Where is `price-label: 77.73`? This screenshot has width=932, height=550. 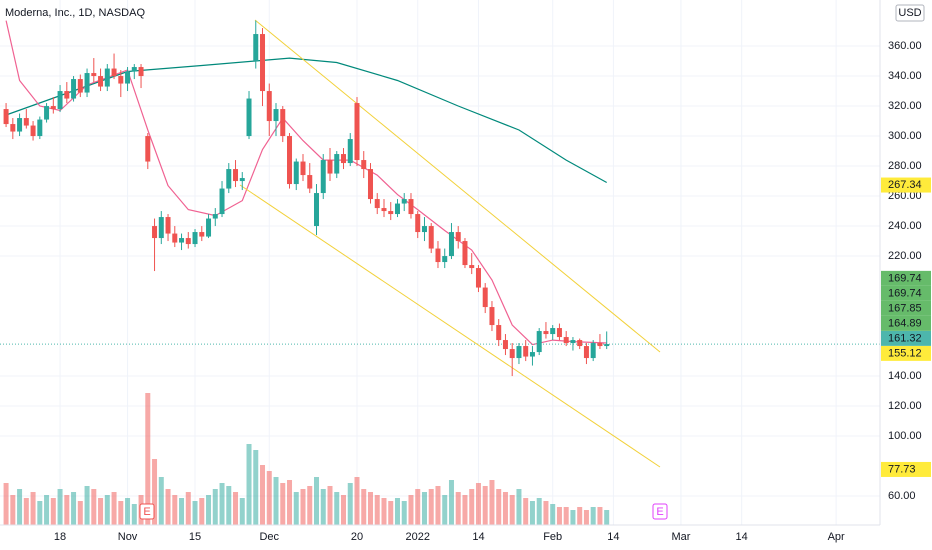
price-label: 77.73 is located at coordinates (902, 469).